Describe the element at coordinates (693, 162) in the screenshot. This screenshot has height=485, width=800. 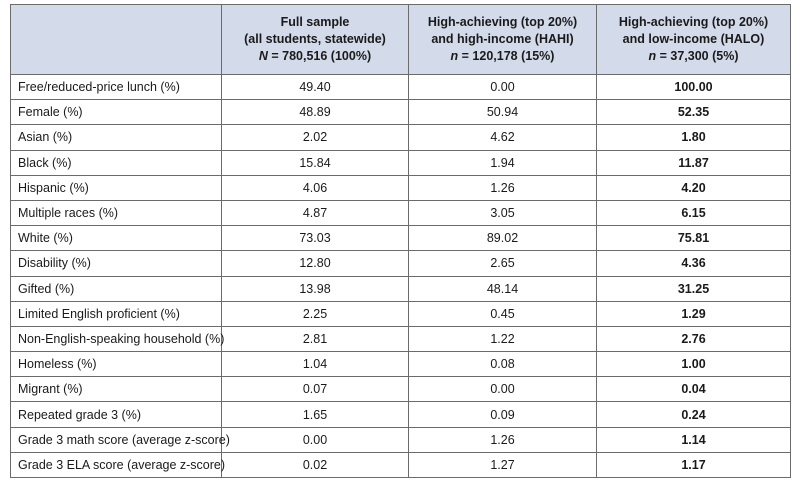
I see `cell-halo: 11.87` at that location.